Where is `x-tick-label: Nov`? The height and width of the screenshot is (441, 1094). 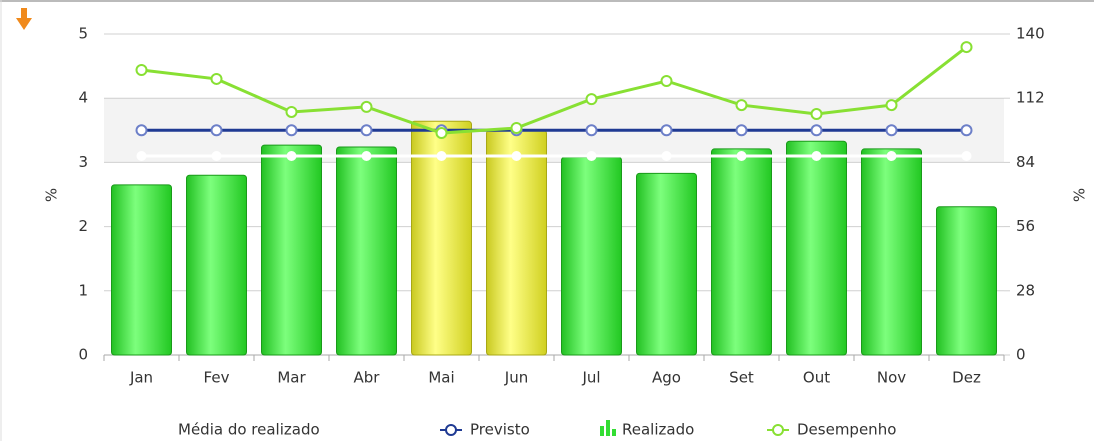
x-tick-label: Nov is located at coordinates (891, 378).